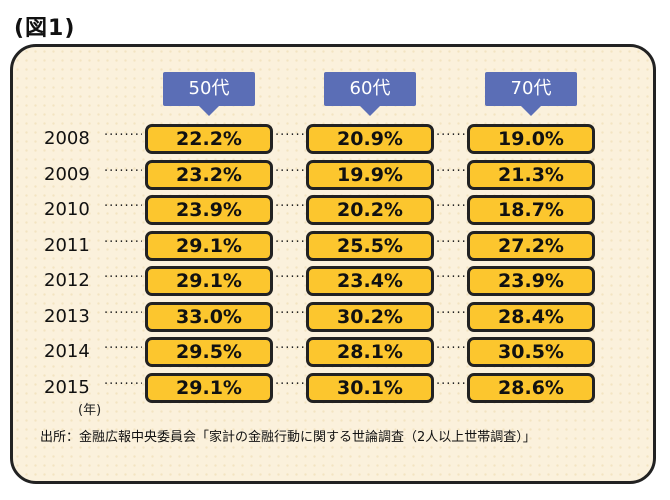  I want to click on value-cell: 19.0%, so click(531, 139).